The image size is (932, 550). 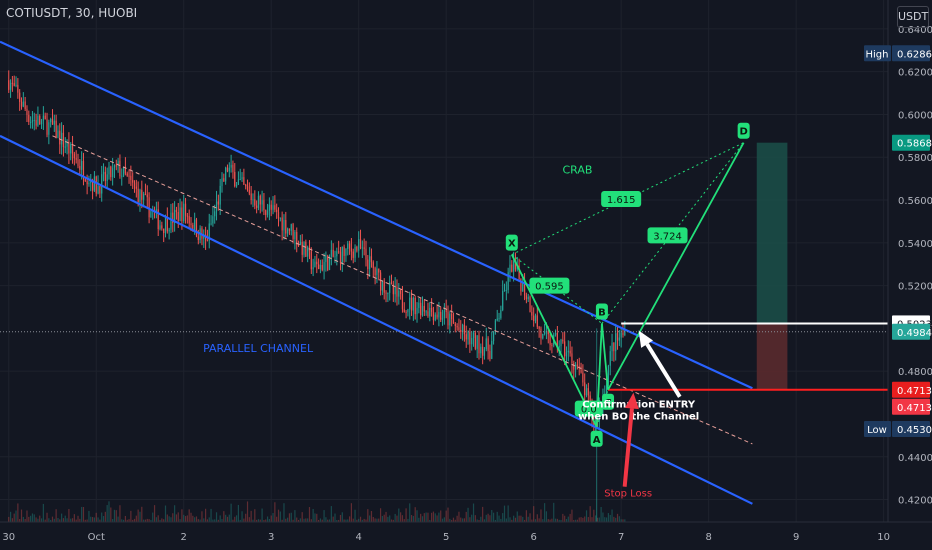 I want to click on entry-annotation-line1: Confirmation ENTRY, so click(x=639, y=405).